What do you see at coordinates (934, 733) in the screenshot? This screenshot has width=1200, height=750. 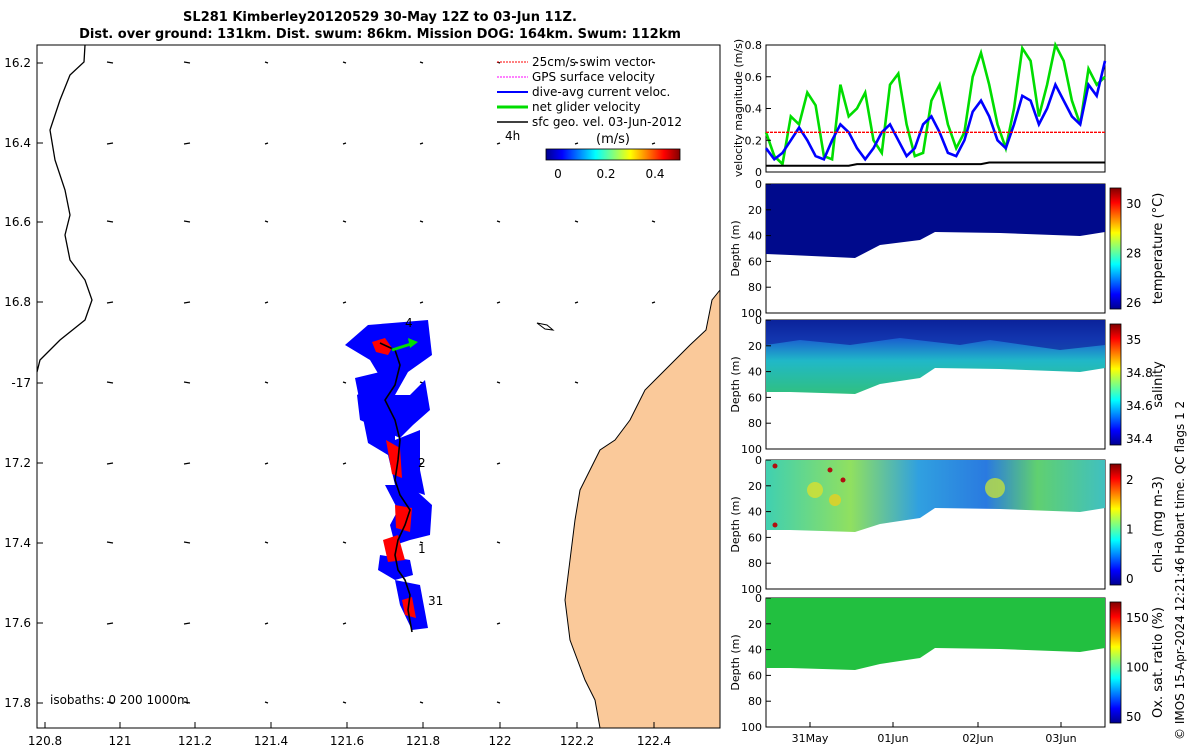 I see `time-axis: 31May 01Jun 02Jun 03Jun` at bounding box center [934, 733].